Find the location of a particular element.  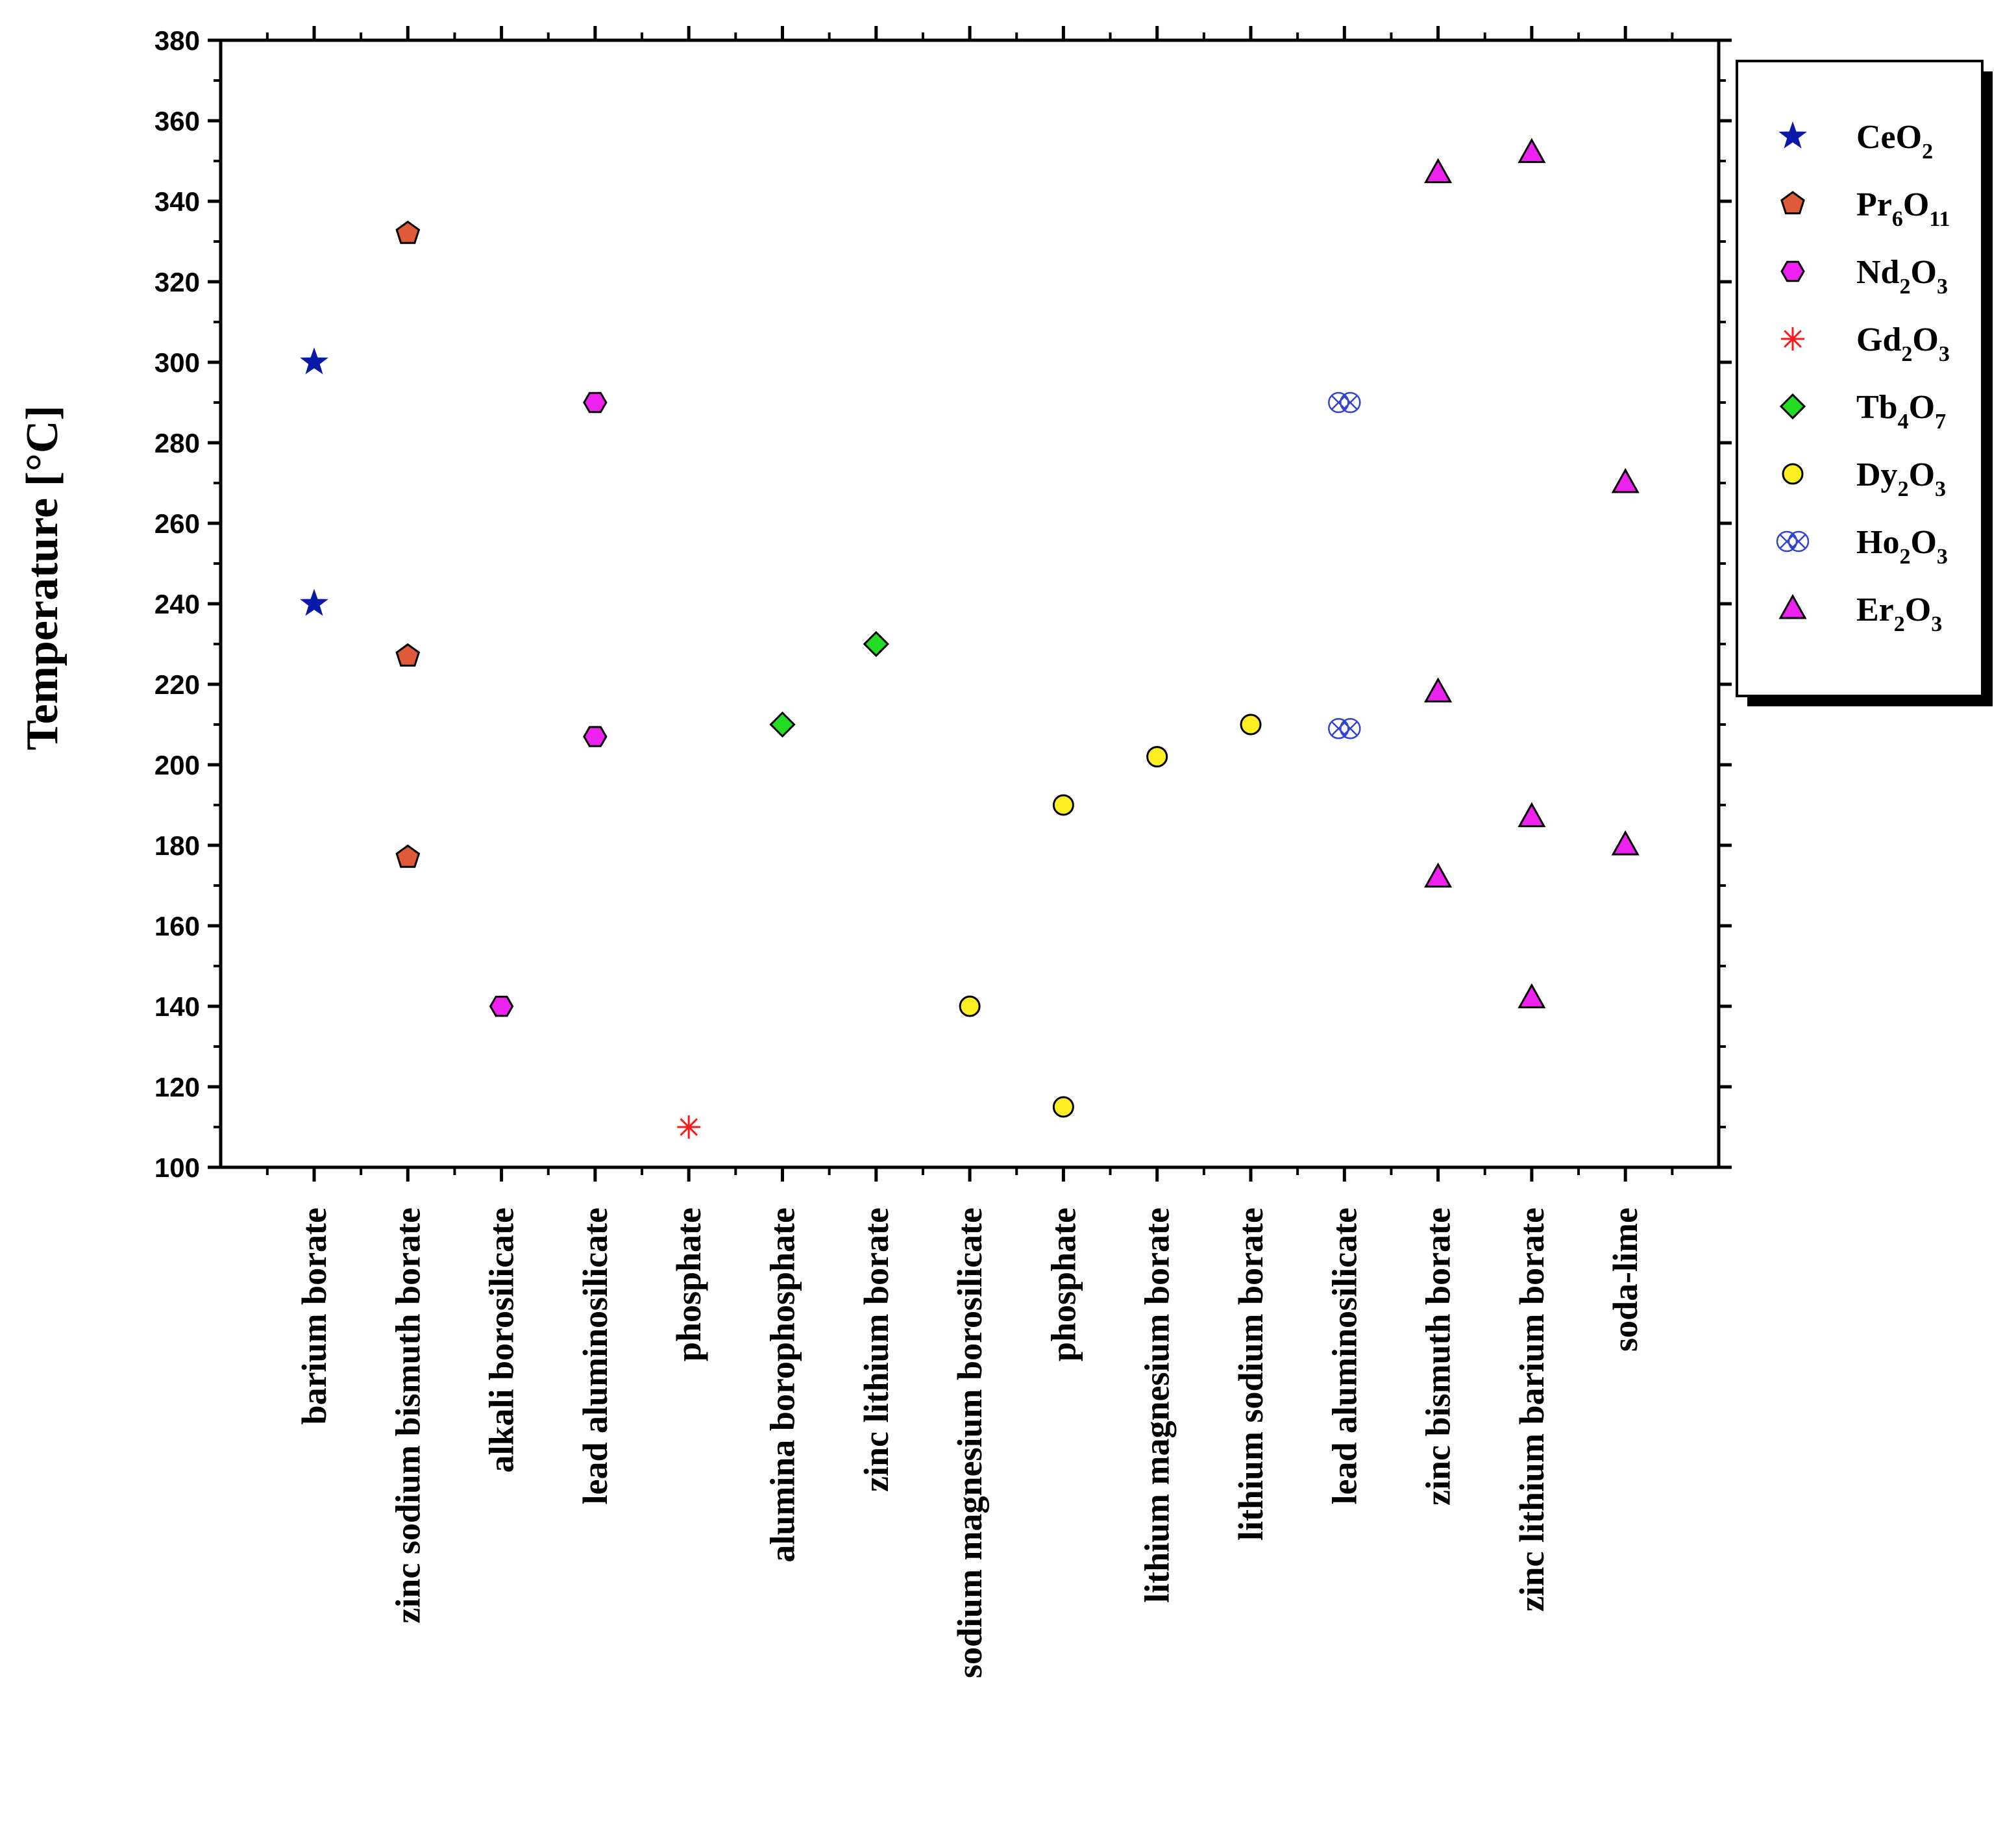

x-category-label: zinc lithium borate is located at coordinates (877, 1350).